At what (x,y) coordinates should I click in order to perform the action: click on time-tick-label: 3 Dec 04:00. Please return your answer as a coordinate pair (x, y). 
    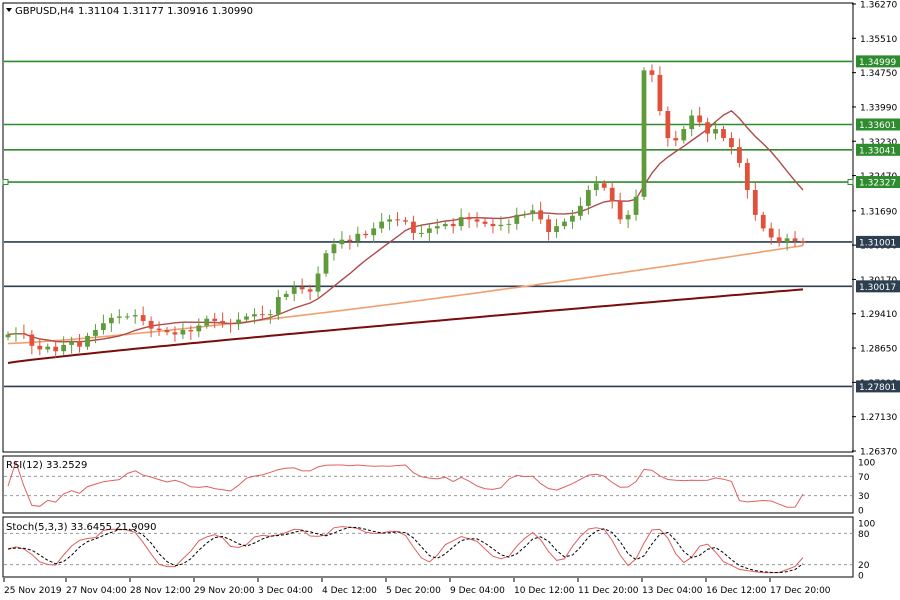
    Looking at the image, I should click on (285, 591).